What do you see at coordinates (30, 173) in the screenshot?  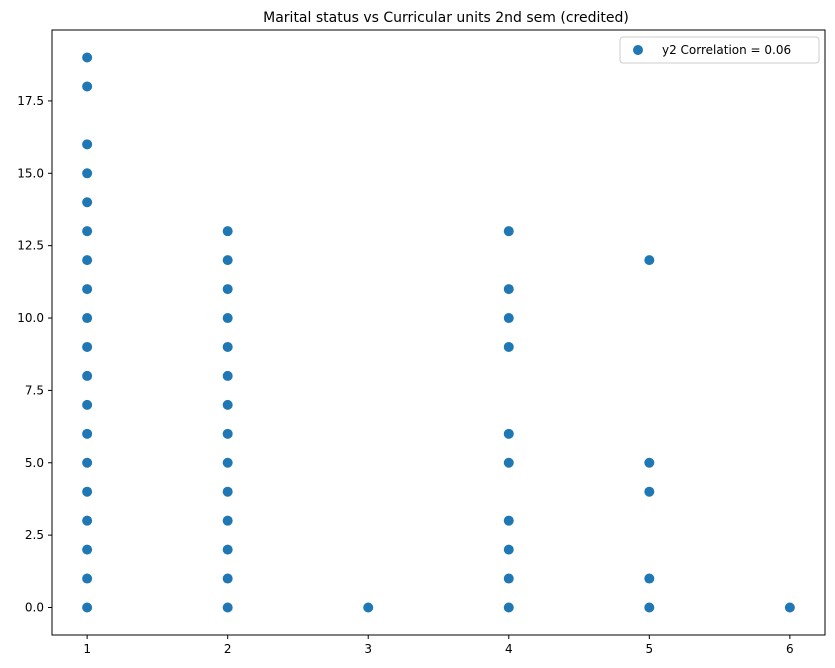 I see `y-tick-label: 15.0` at bounding box center [30, 173].